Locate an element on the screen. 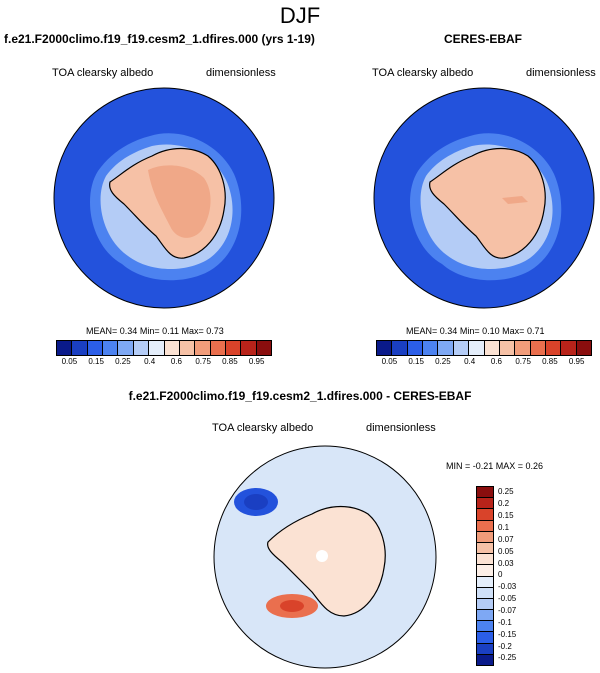  left-stats: MEAN= 0.34 Min= 0.11 Max= 0.73 is located at coordinates (155, 331).